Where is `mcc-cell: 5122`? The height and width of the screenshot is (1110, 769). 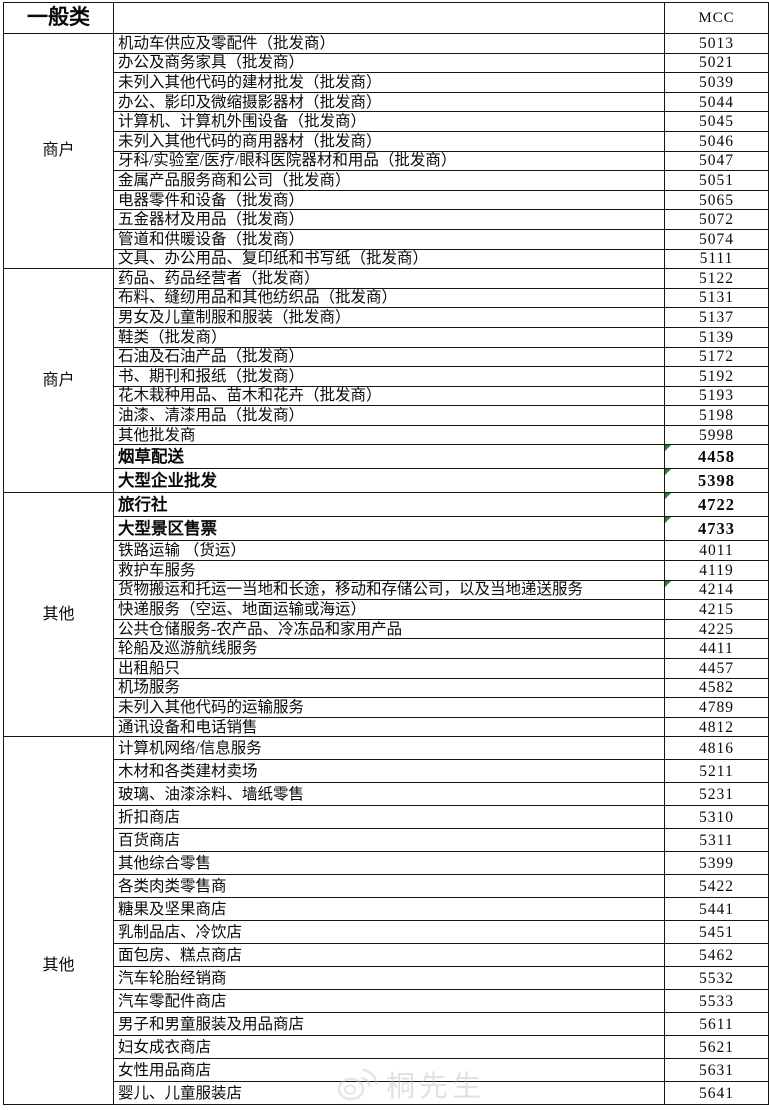 mcc-cell: 5122 is located at coordinates (716, 278).